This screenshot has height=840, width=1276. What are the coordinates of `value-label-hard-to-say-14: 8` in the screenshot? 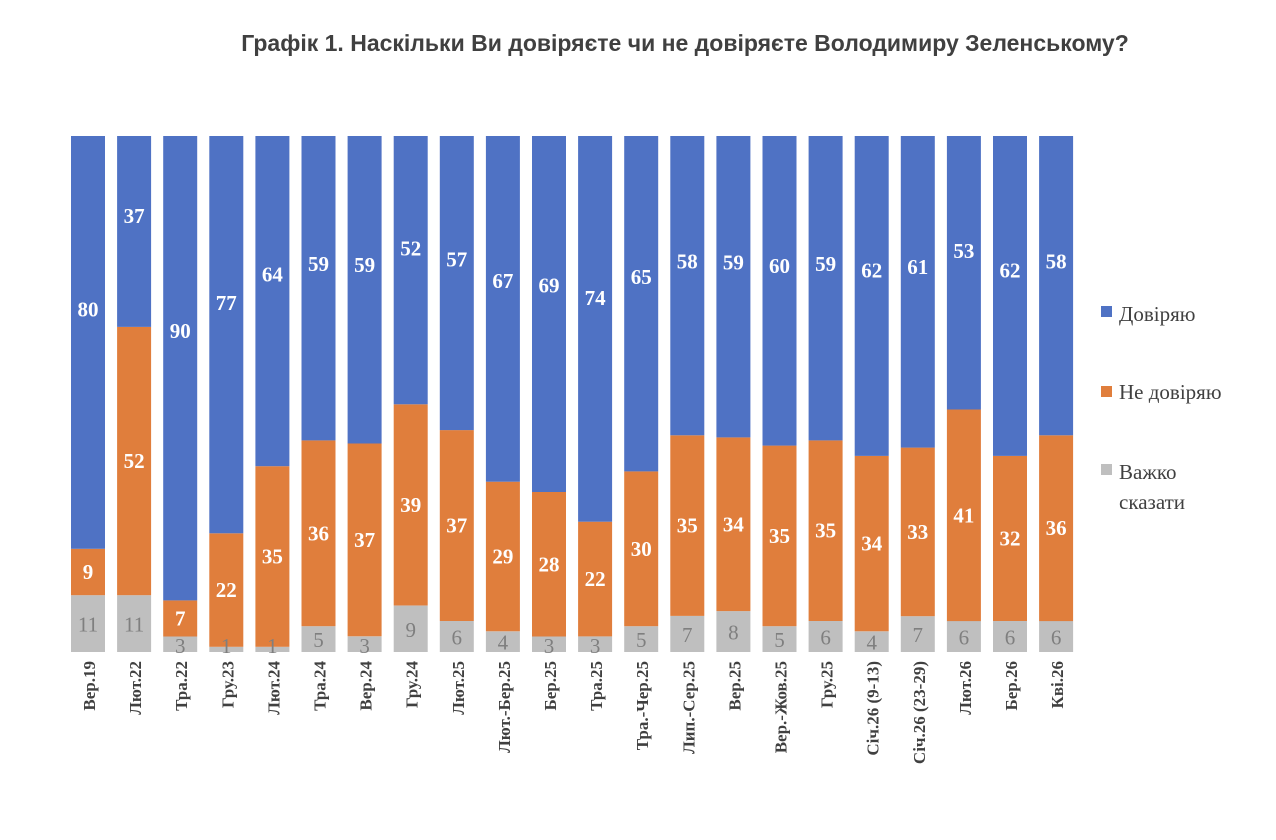 It's located at (733, 633).